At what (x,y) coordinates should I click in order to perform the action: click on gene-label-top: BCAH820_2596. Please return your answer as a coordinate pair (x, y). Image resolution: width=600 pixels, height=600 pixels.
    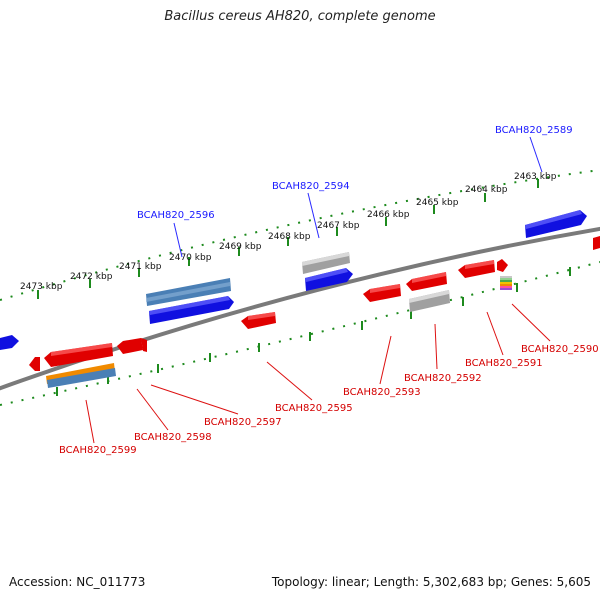
    Looking at the image, I should click on (176, 215).